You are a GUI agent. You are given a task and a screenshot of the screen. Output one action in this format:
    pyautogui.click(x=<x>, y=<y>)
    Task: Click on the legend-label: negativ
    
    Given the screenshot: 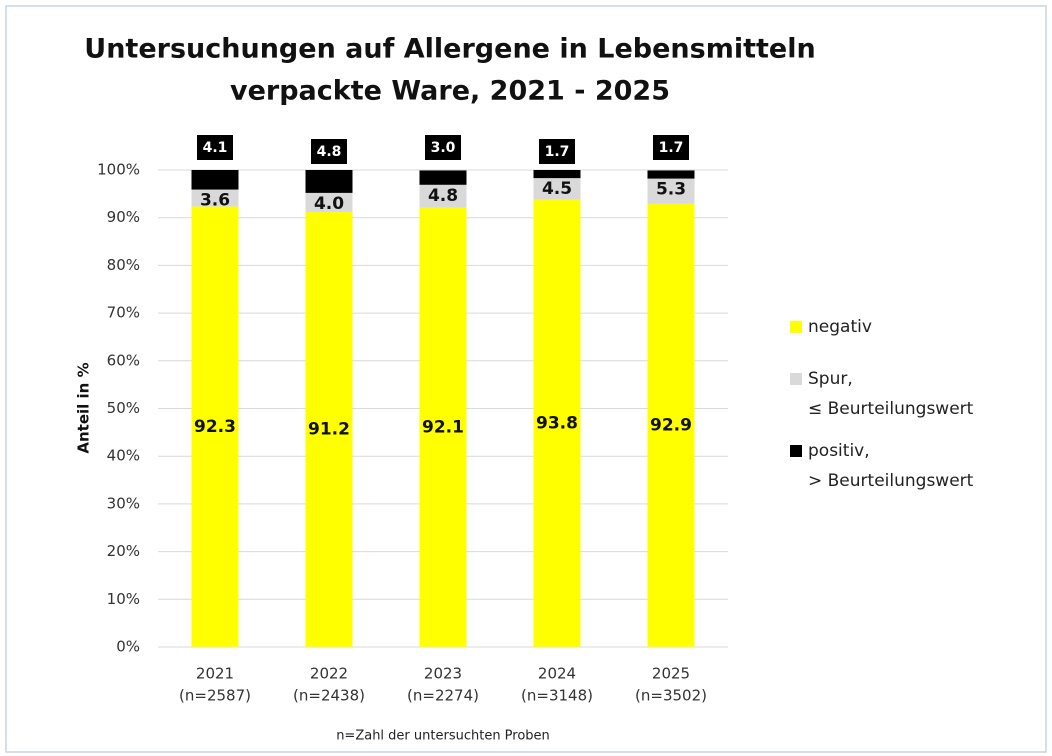 What is the action you would take?
    pyautogui.click(x=840, y=327)
    